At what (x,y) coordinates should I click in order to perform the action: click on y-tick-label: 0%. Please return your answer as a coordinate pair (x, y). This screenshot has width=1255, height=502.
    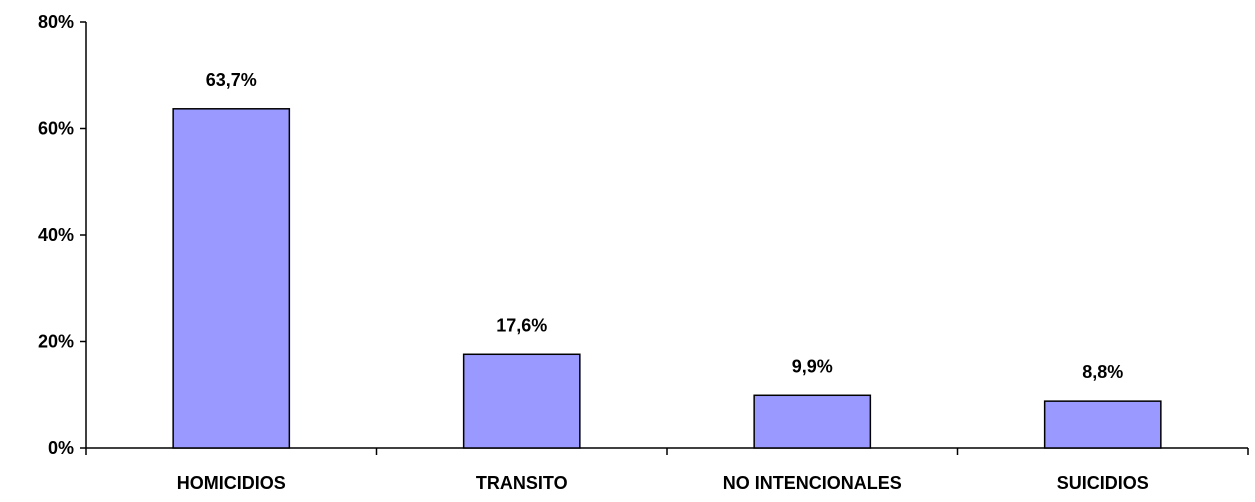
    Looking at the image, I should click on (61, 448).